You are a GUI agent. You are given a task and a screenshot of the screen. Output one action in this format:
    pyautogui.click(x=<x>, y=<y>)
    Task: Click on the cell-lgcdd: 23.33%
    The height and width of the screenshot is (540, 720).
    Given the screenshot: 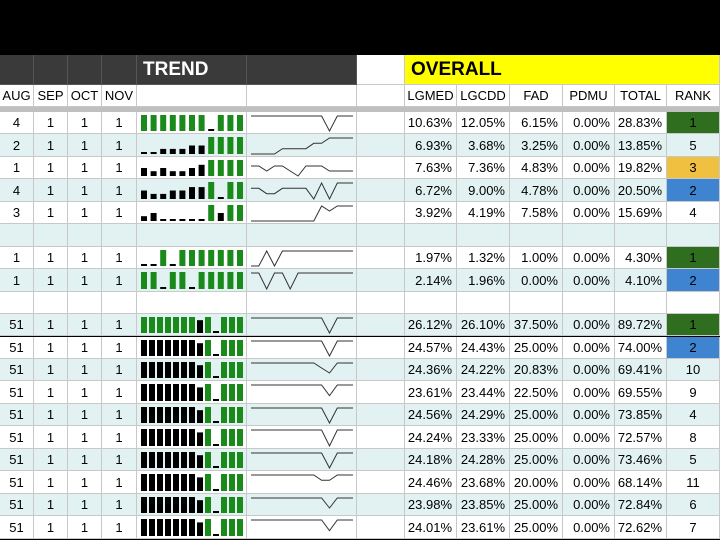 What is the action you would take?
    pyautogui.click(x=483, y=437)
    